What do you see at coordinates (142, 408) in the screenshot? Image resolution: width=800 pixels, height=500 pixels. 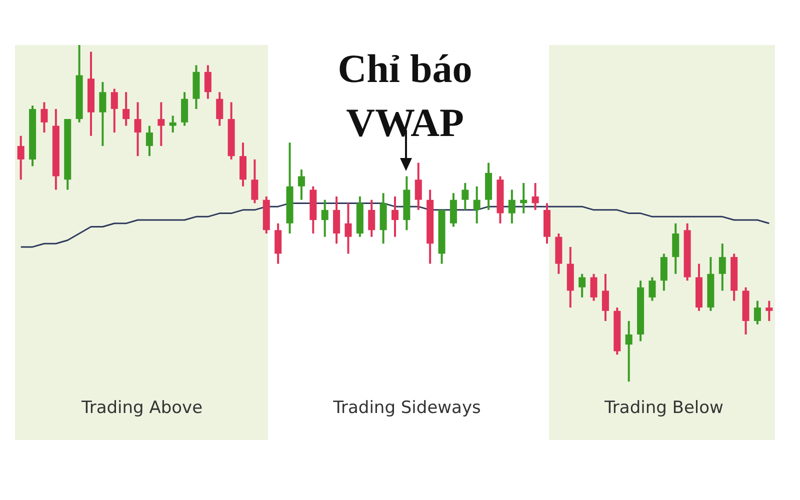 I see `text: Trading Above` at bounding box center [142, 408].